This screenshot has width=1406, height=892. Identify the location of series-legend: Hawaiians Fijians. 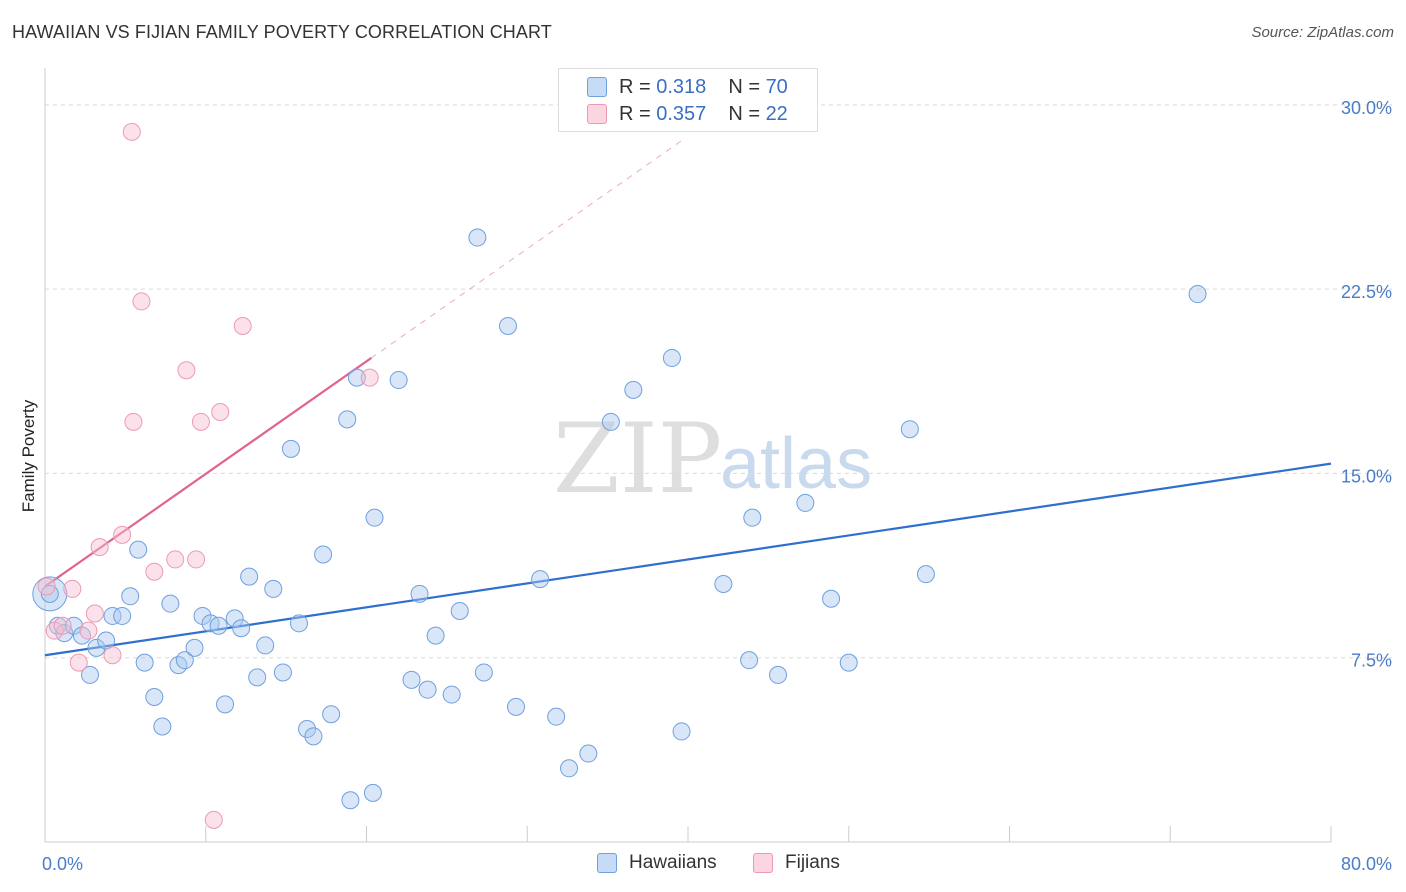
(703, 865).